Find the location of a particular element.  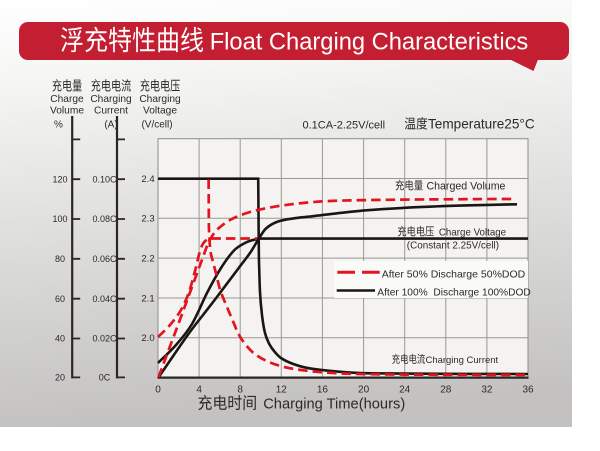

svg-text: 2.0 is located at coordinates (147, 338).